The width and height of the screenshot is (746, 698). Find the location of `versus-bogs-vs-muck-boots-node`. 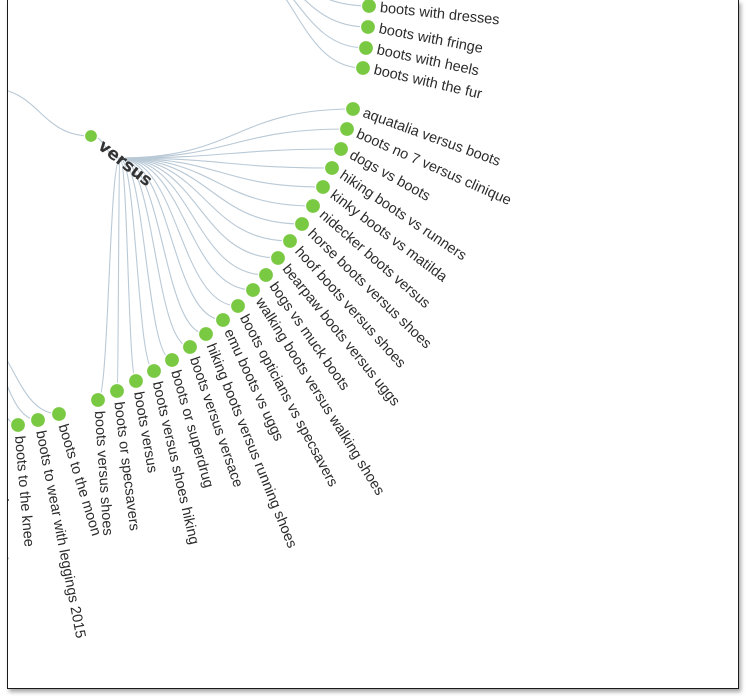

versus-bogs-vs-muck-boots-node is located at coordinates (266, 275).